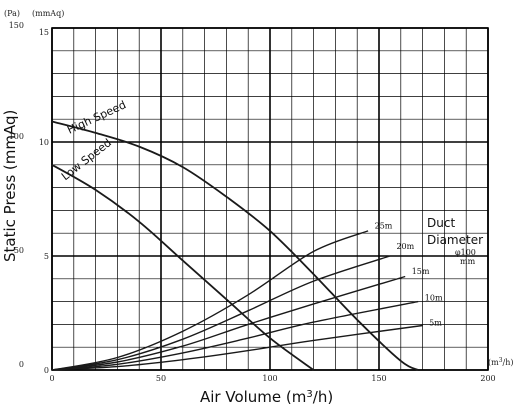 This screenshot has width=520, height=410. What do you see at coordinates (16, 136) in the screenshot?
I see `y-tick-label-pa: 100` at bounding box center [16, 136].